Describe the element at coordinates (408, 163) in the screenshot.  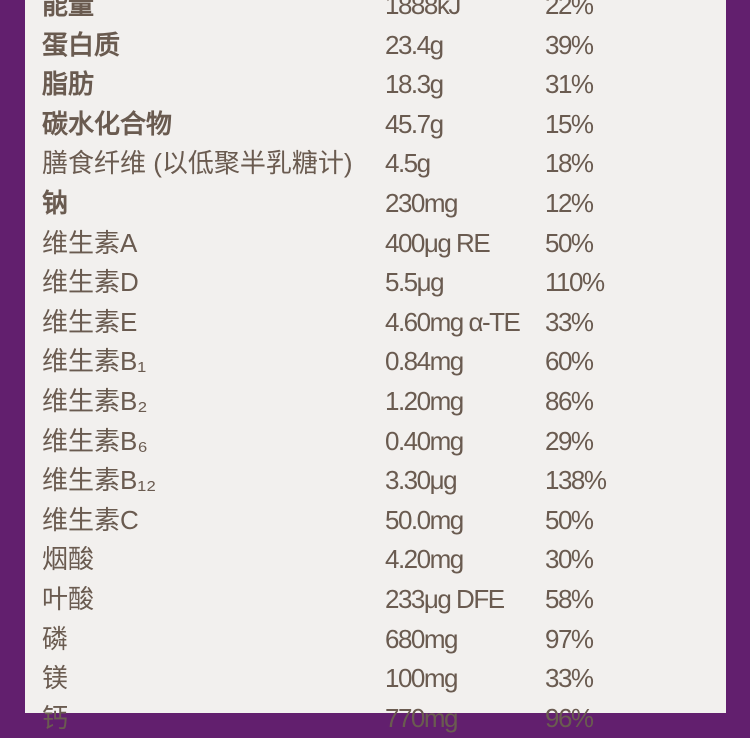
I see `nutrient-amount: 4.5g` at that location.